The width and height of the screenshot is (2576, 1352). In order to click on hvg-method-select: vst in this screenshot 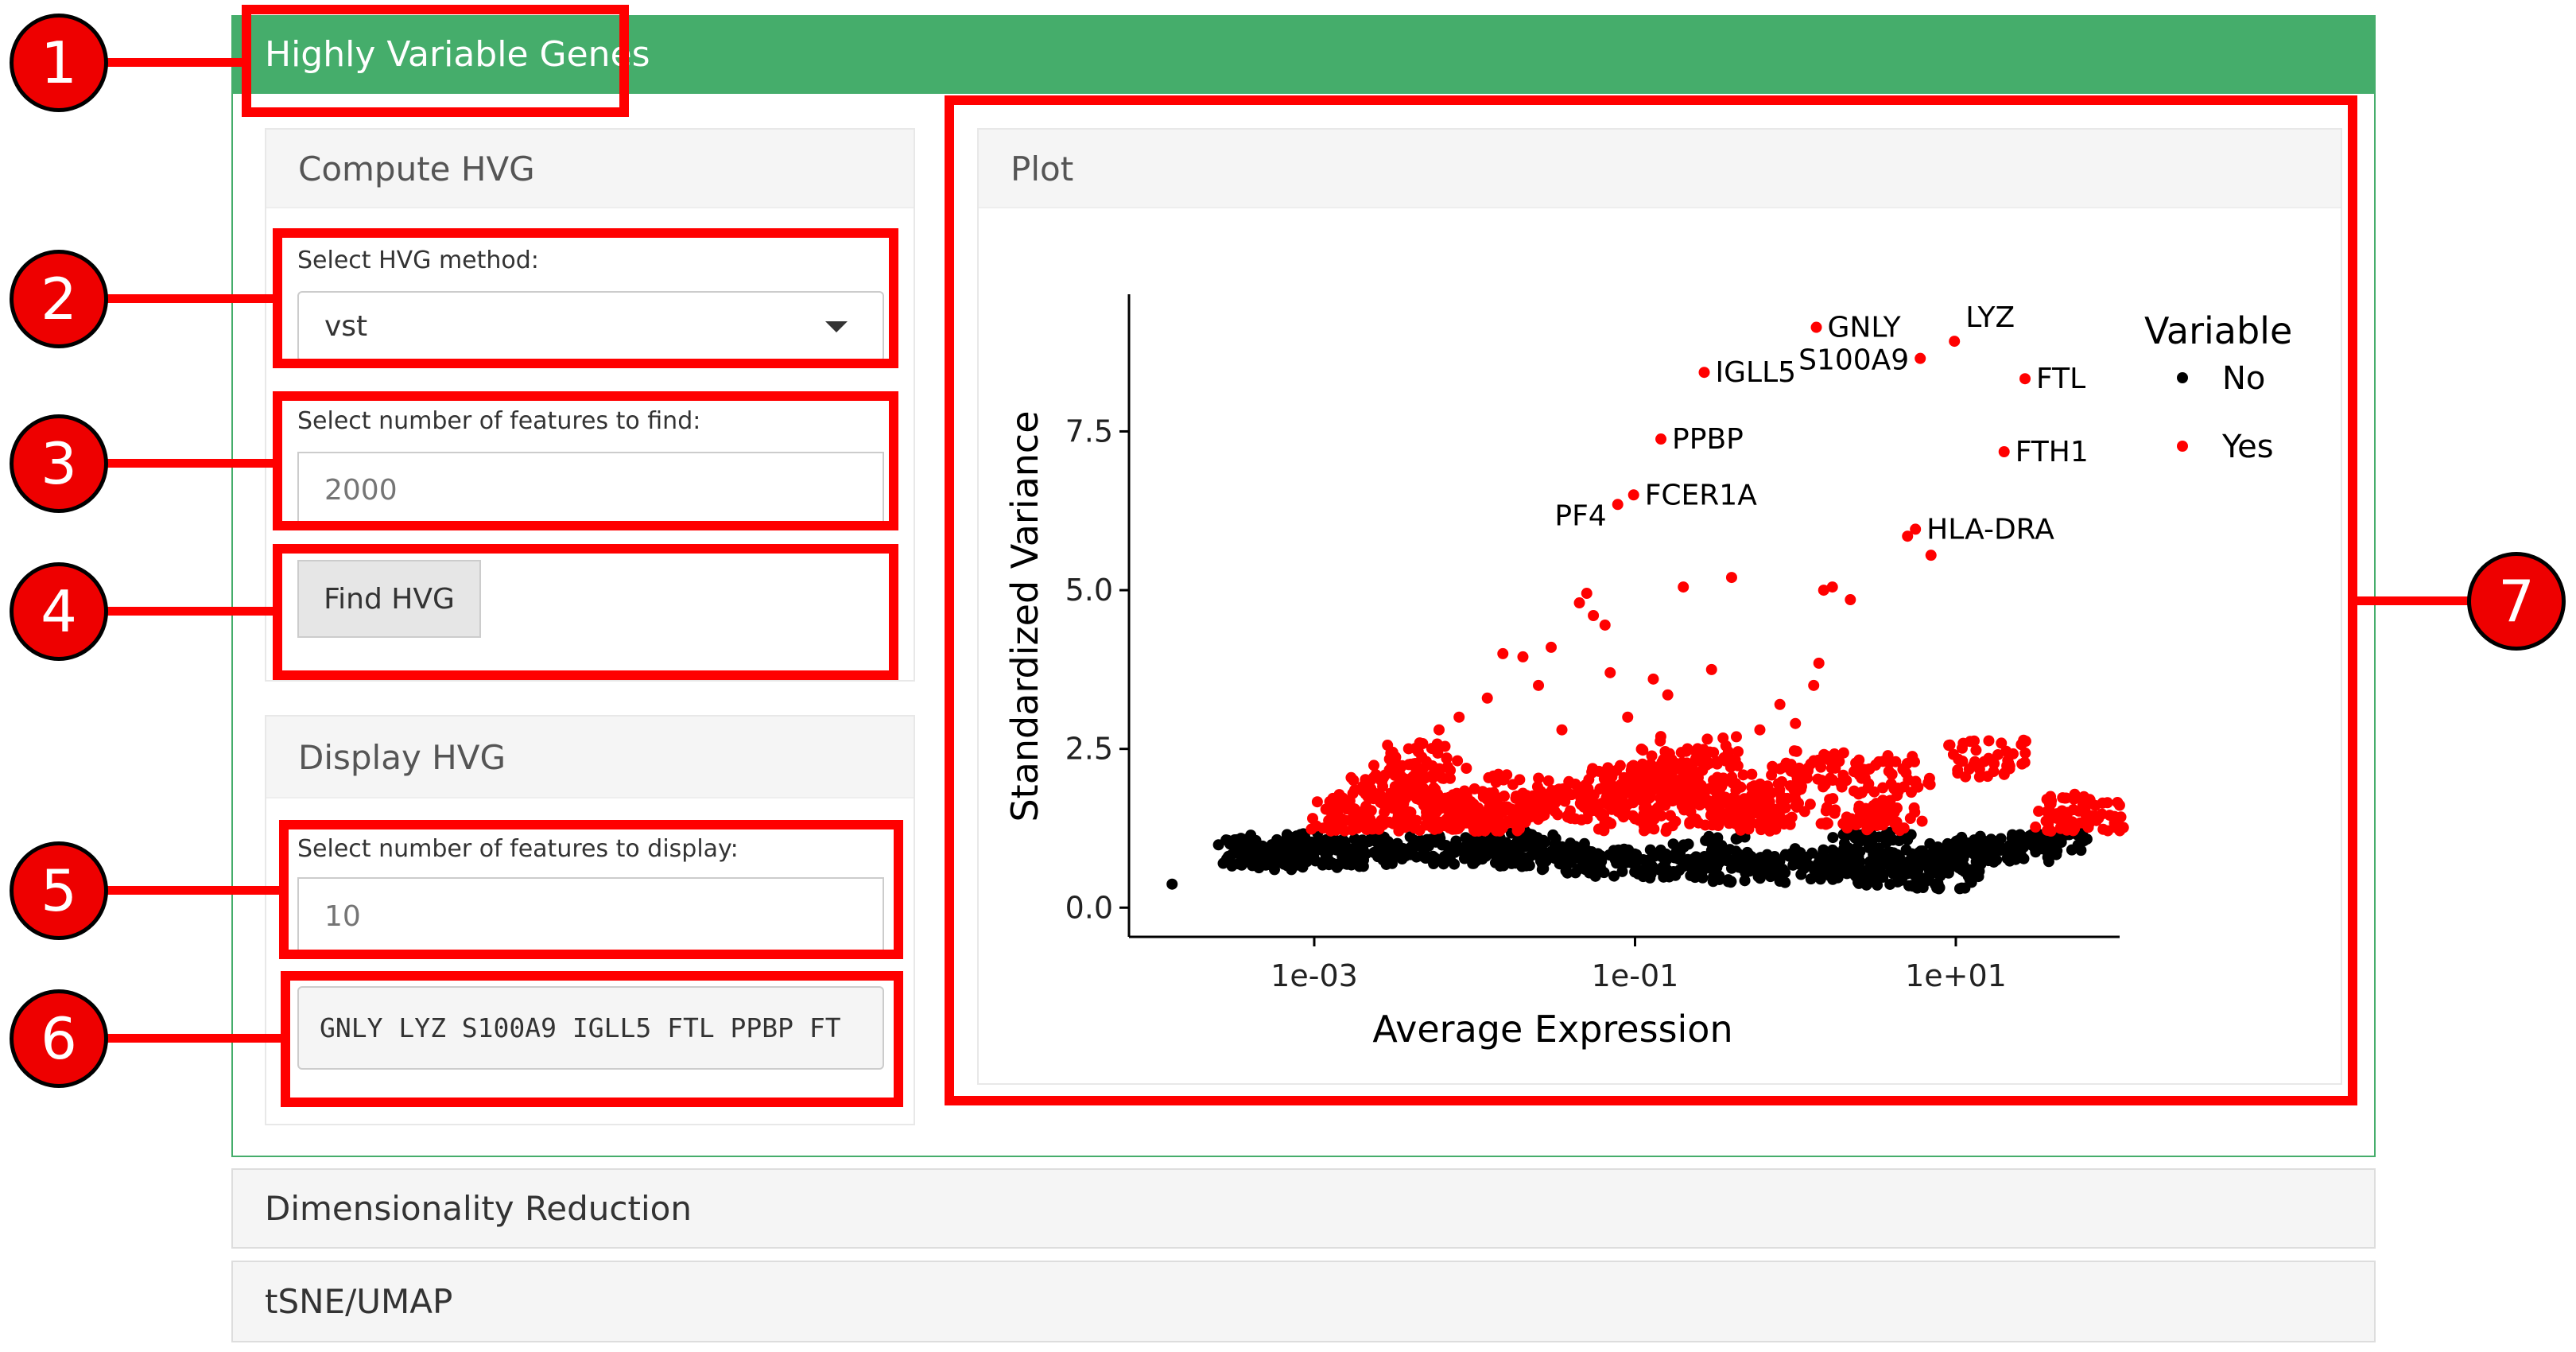, I will do `click(590, 326)`.